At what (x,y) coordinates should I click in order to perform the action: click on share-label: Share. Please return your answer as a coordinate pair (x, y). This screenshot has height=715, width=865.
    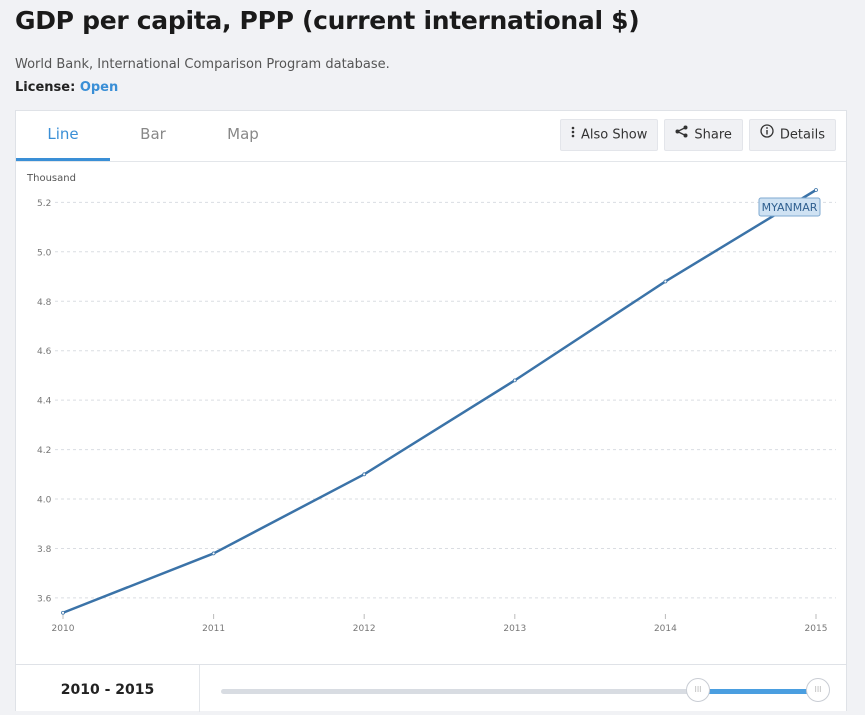
    Looking at the image, I should click on (713, 135).